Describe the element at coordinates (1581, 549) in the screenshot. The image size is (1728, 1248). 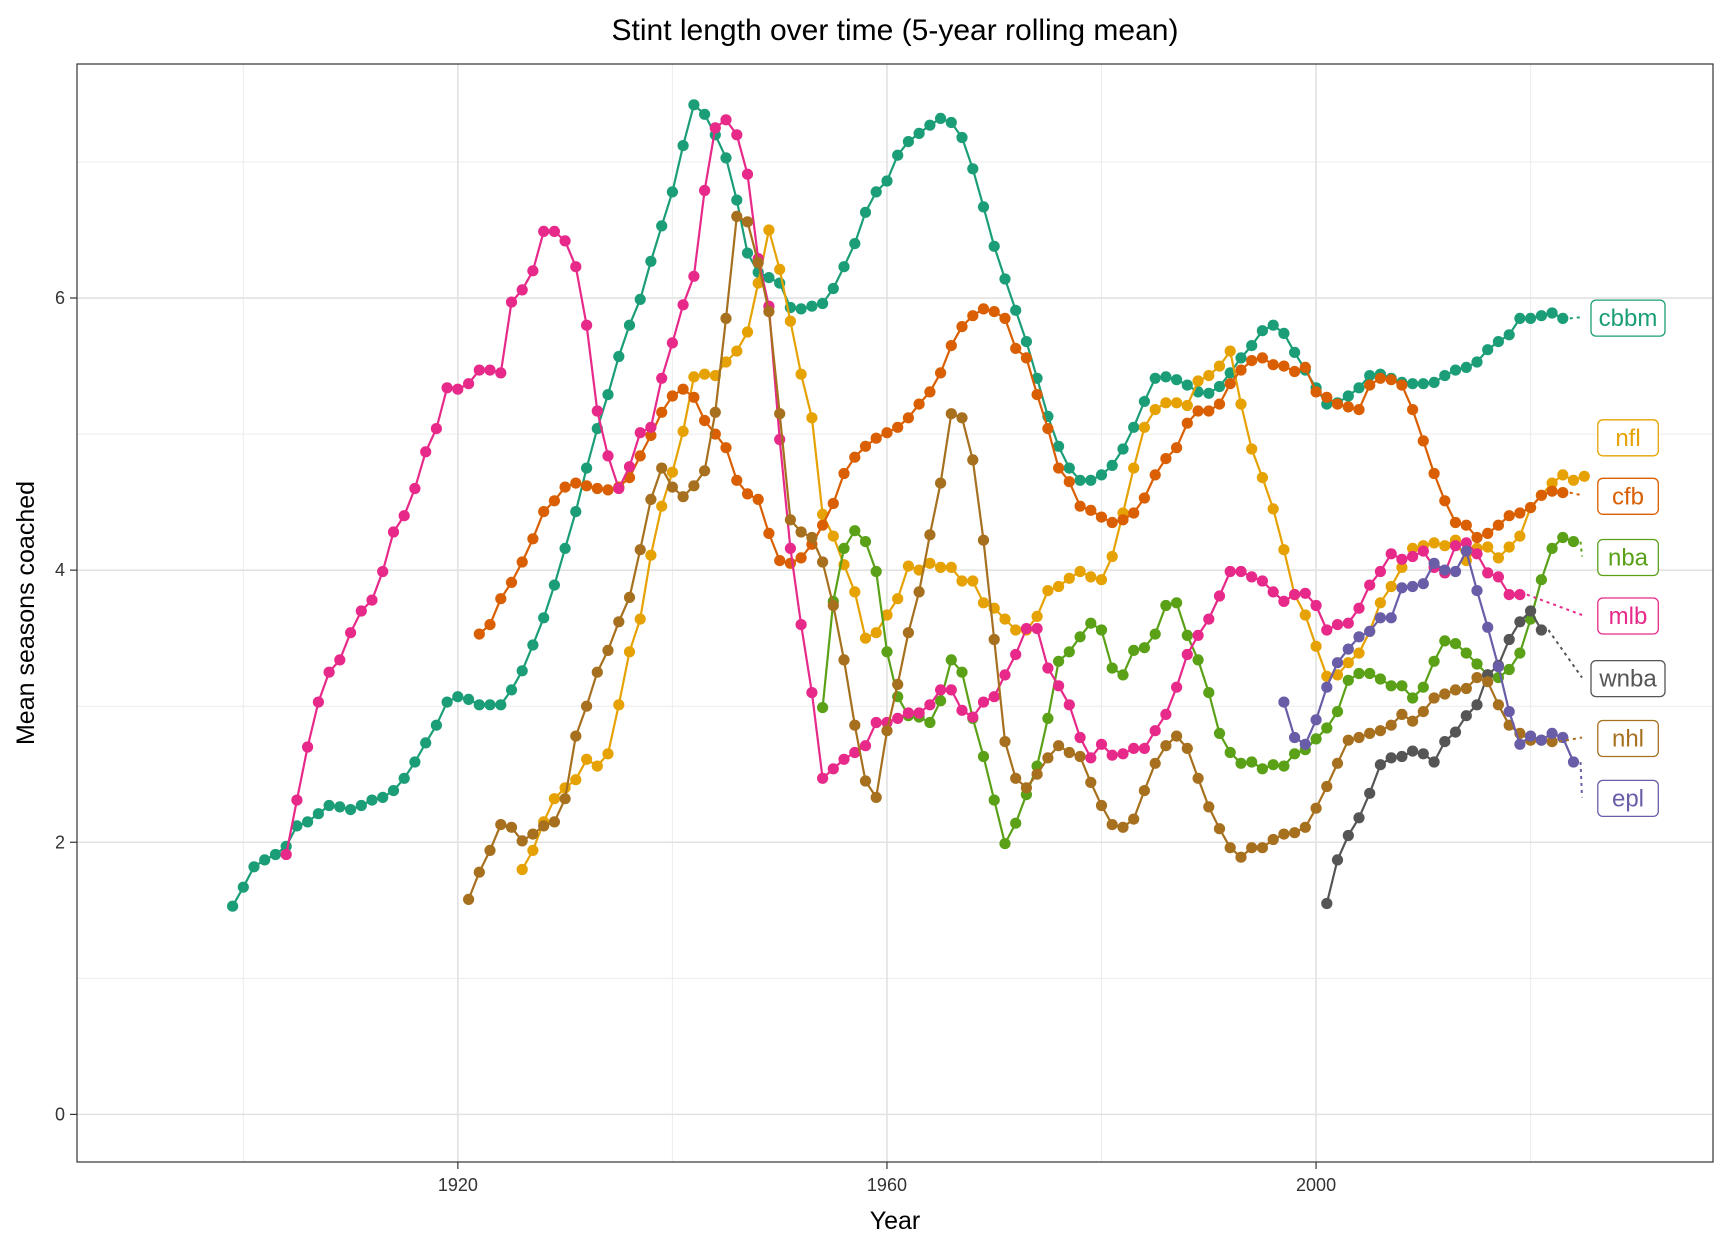
I see `label-leader-nba` at that location.